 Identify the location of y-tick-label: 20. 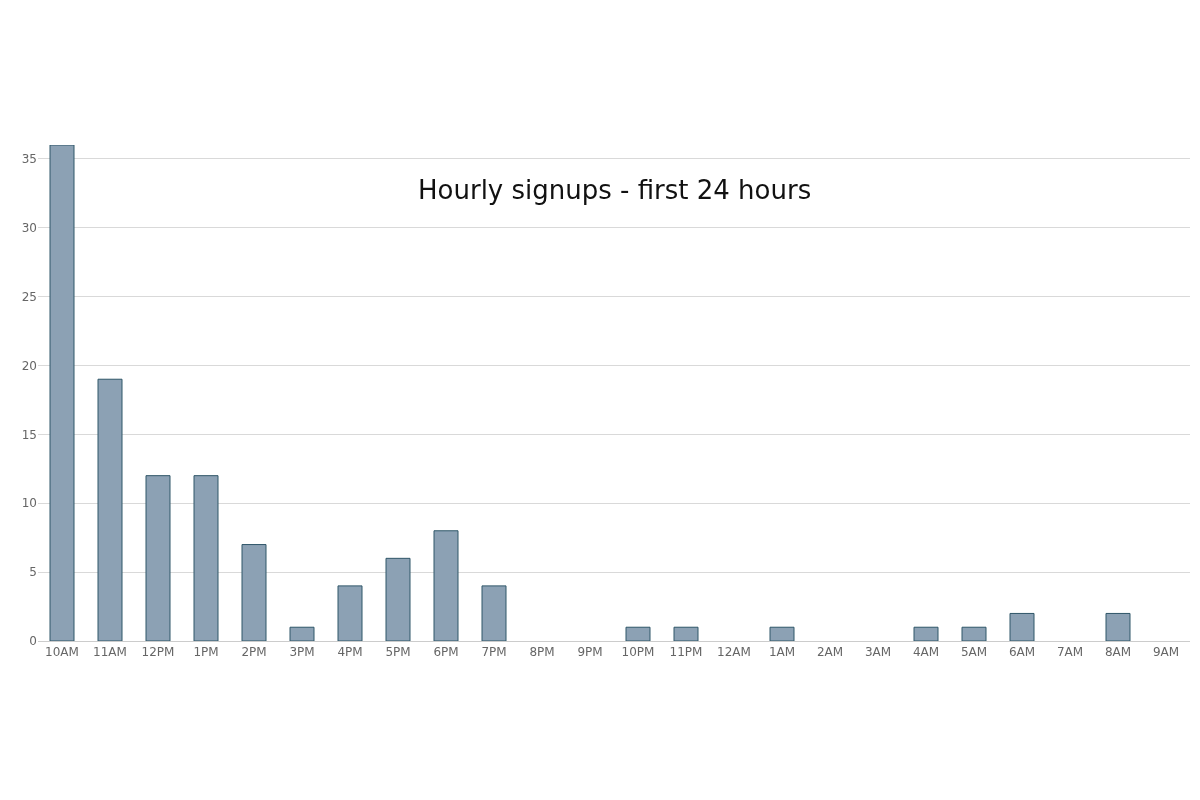
(29, 365).